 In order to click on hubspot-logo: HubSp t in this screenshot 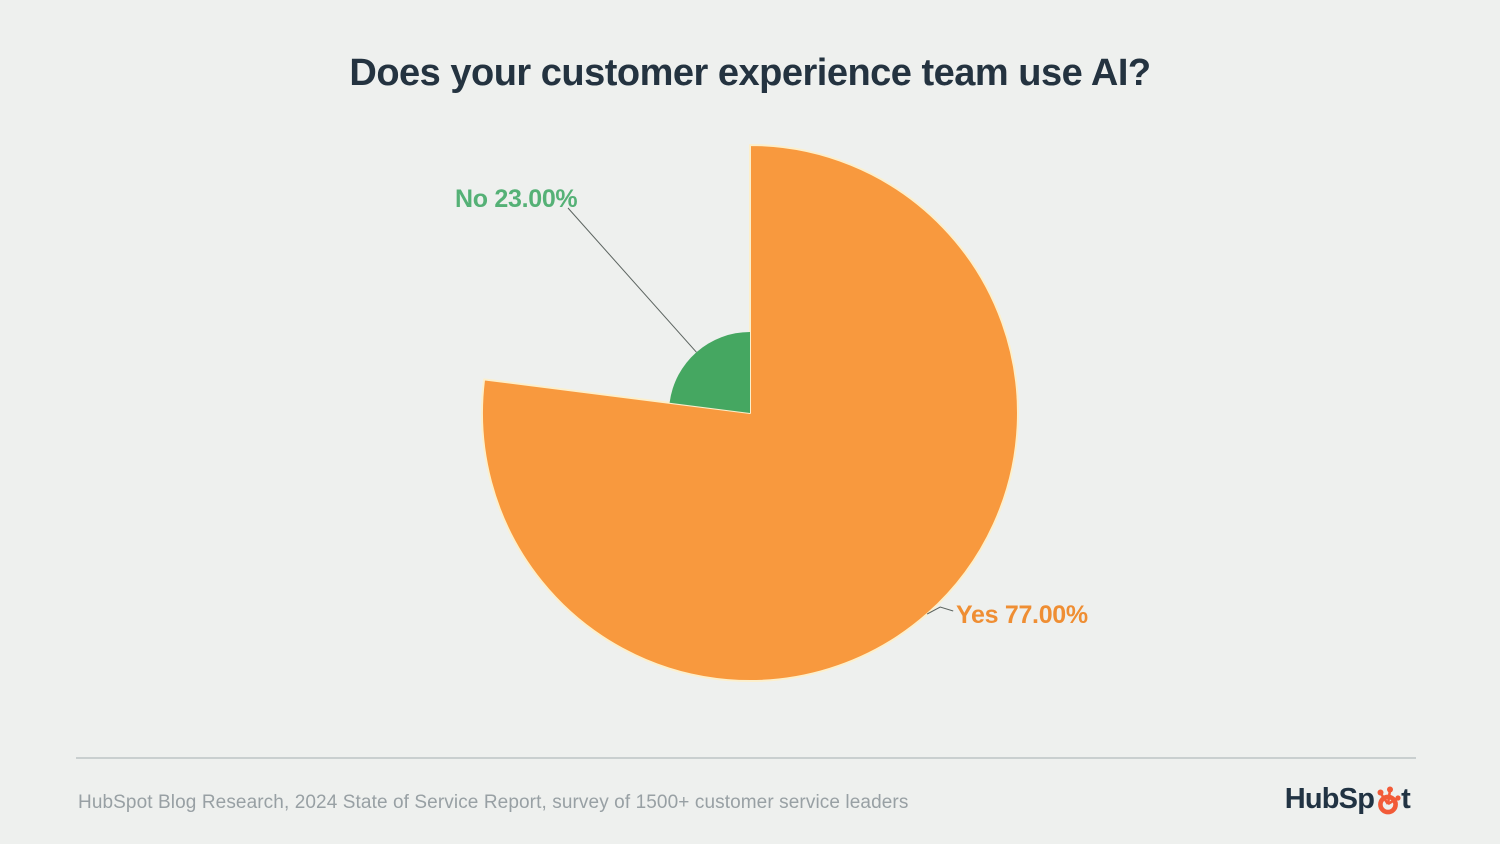, I will do `click(1347, 799)`.